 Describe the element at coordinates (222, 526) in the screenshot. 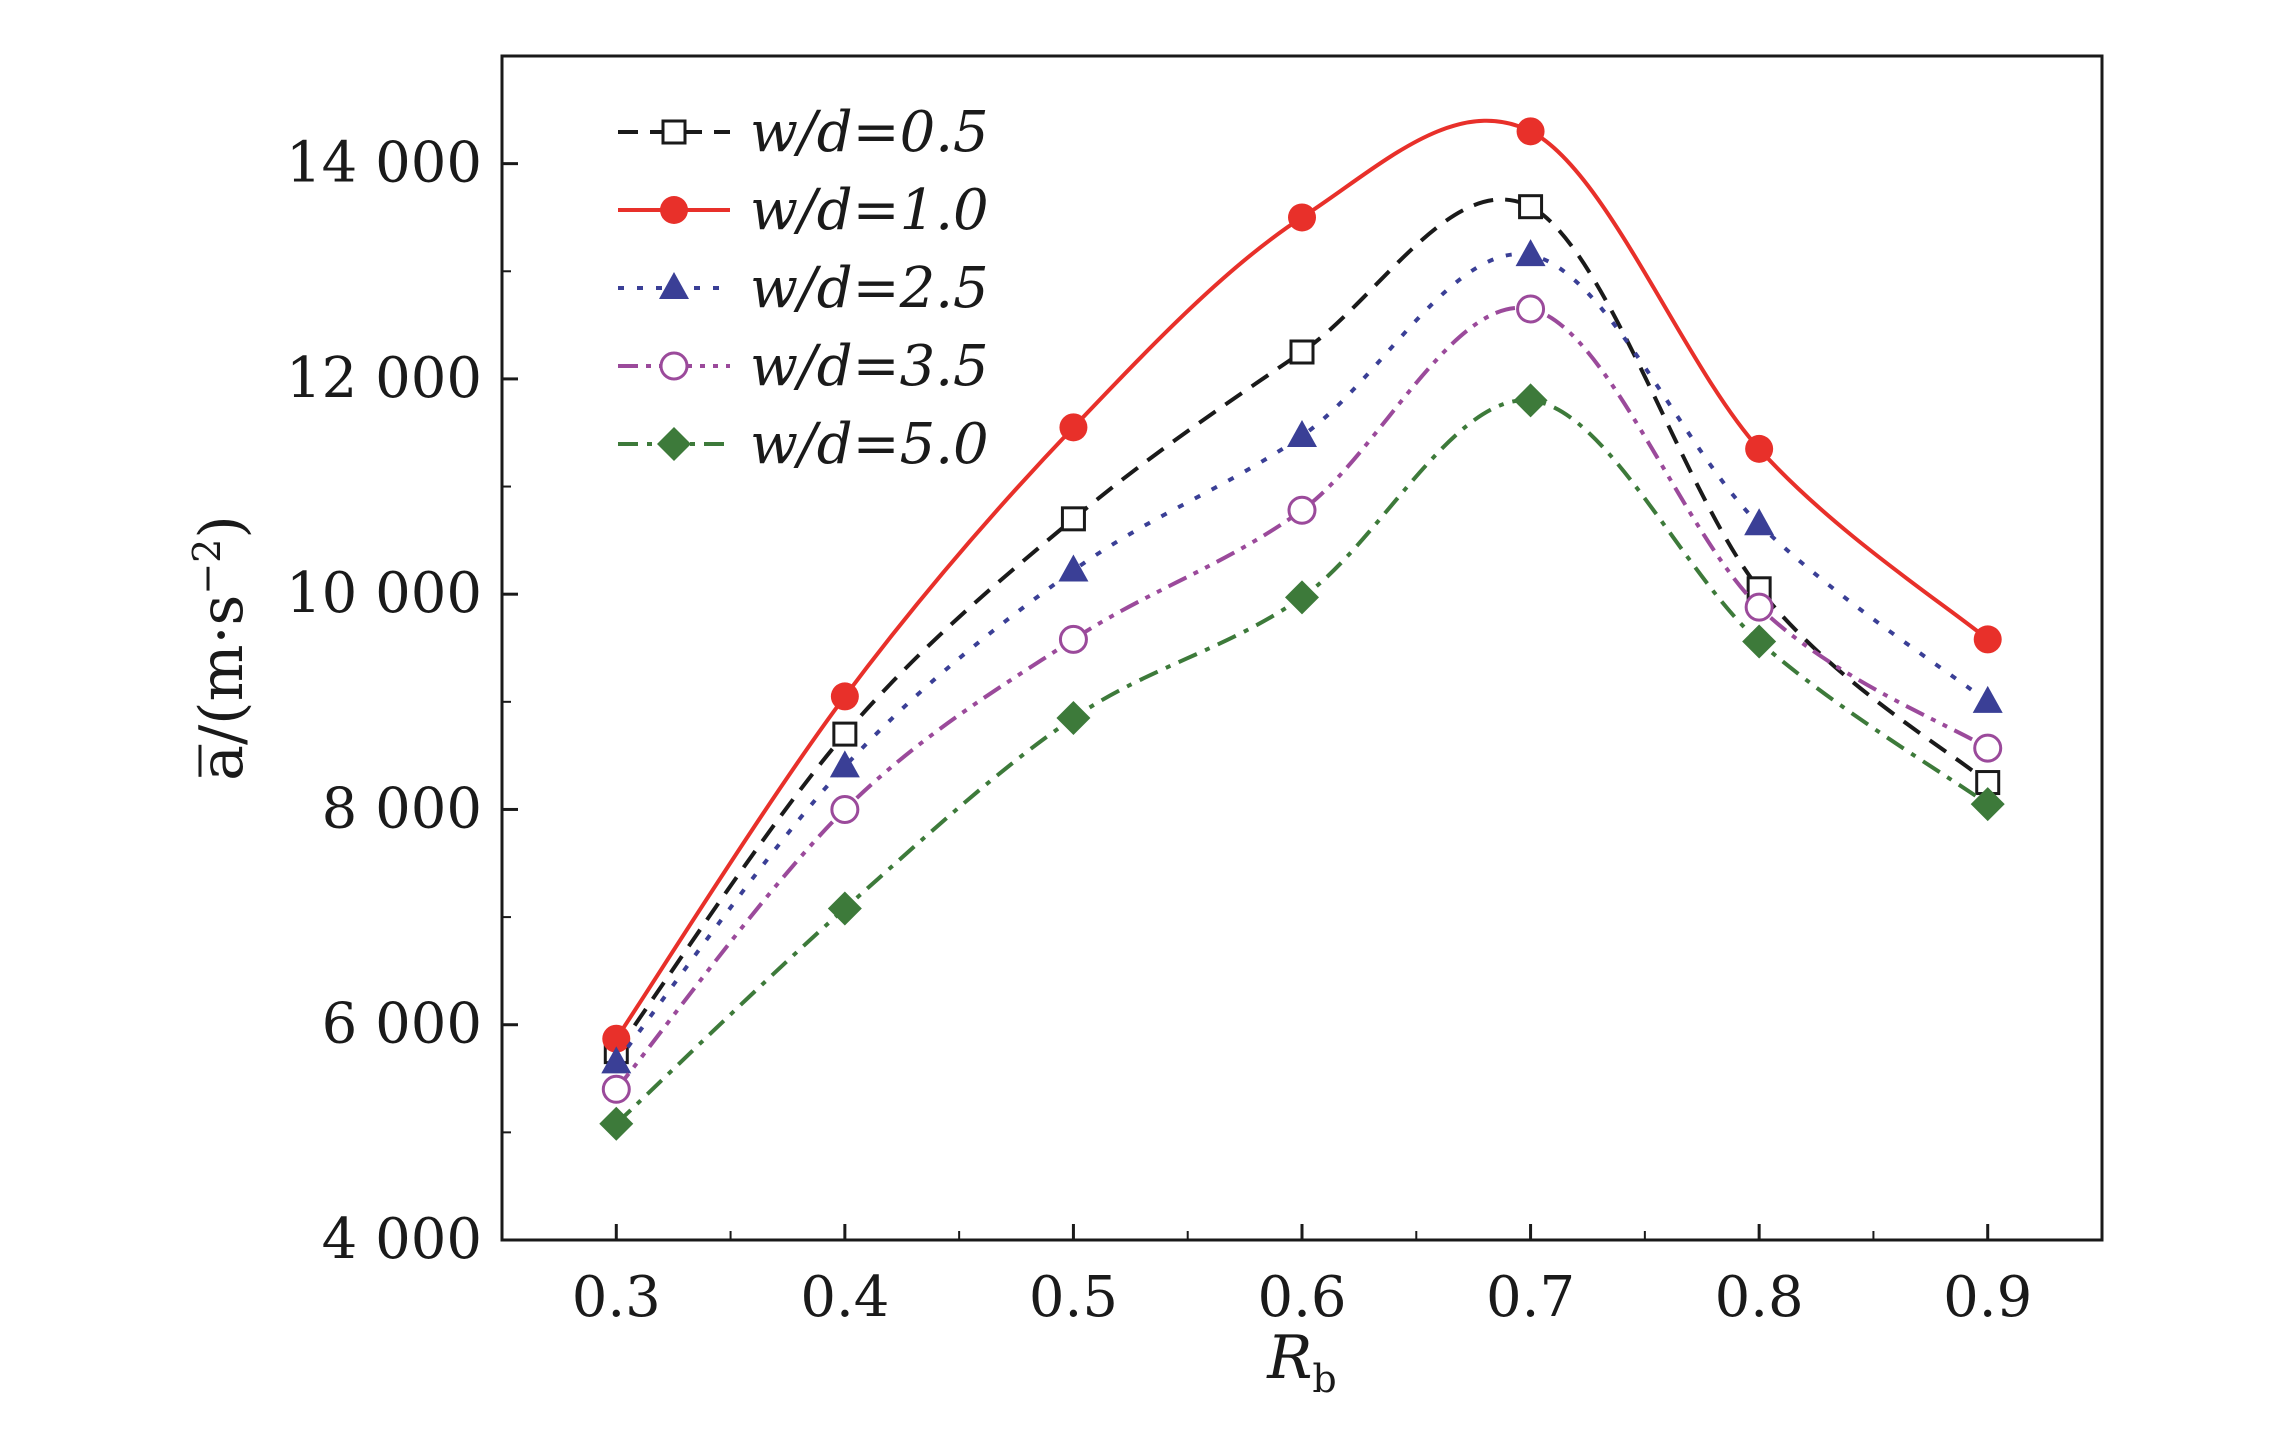

I see `y-axis-title-suffix: )` at that location.